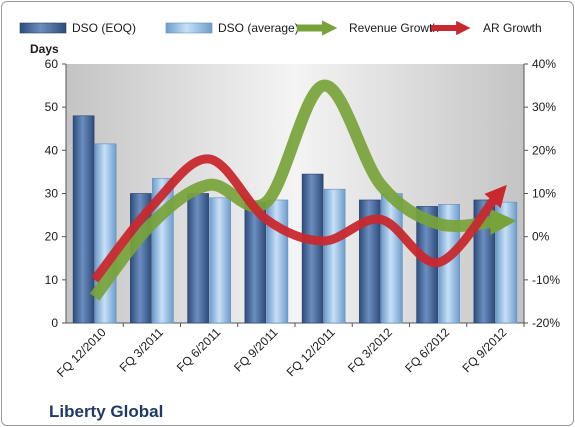 The width and height of the screenshot is (575, 427). Describe the element at coordinates (544, 64) in the screenshot. I see `y-right-tick-label: 40%` at that location.